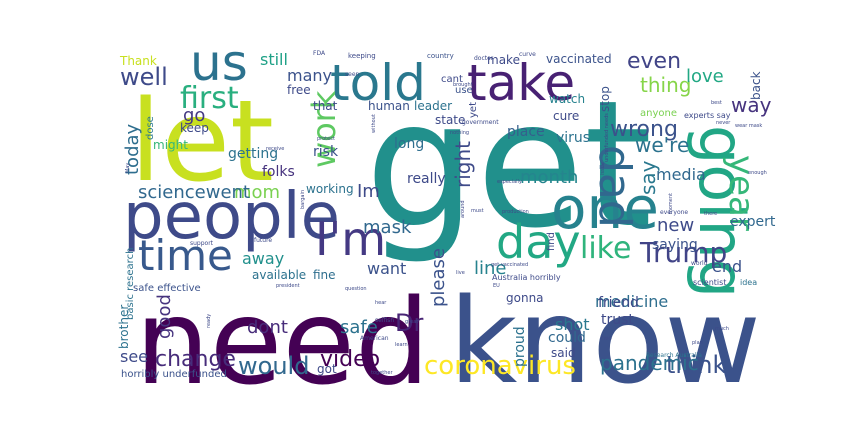 The image size is (864, 432). Describe the element at coordinates (566, 116) in the screenshot. I see `word-cure: cure` at that location.